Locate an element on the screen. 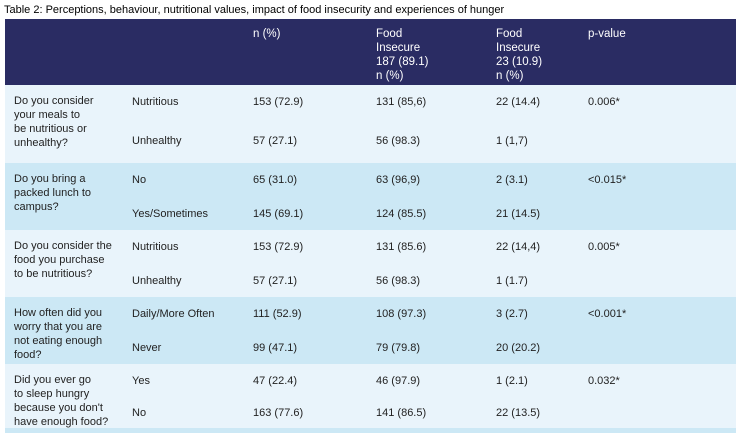 The image size is (741, 441). fi-major-cell: 141 (86.5) is located at coordinates (401, 413).